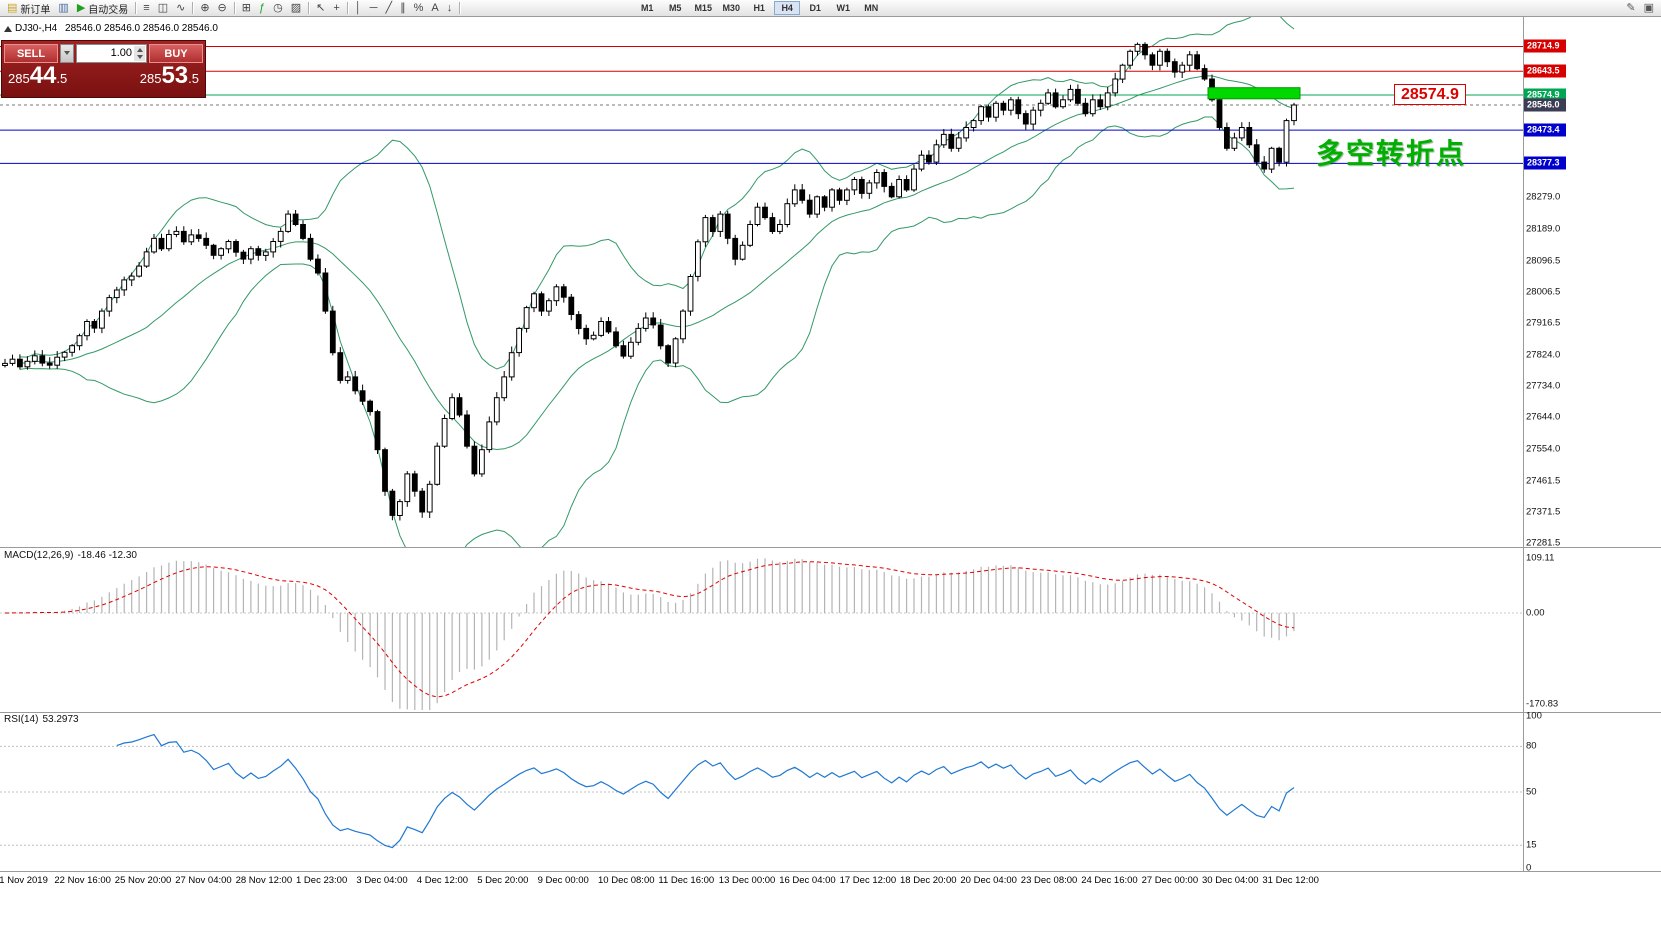  Describe the element at coordinates (63, 8) in the screenshot. I see `charts-button: ▥` at that location.